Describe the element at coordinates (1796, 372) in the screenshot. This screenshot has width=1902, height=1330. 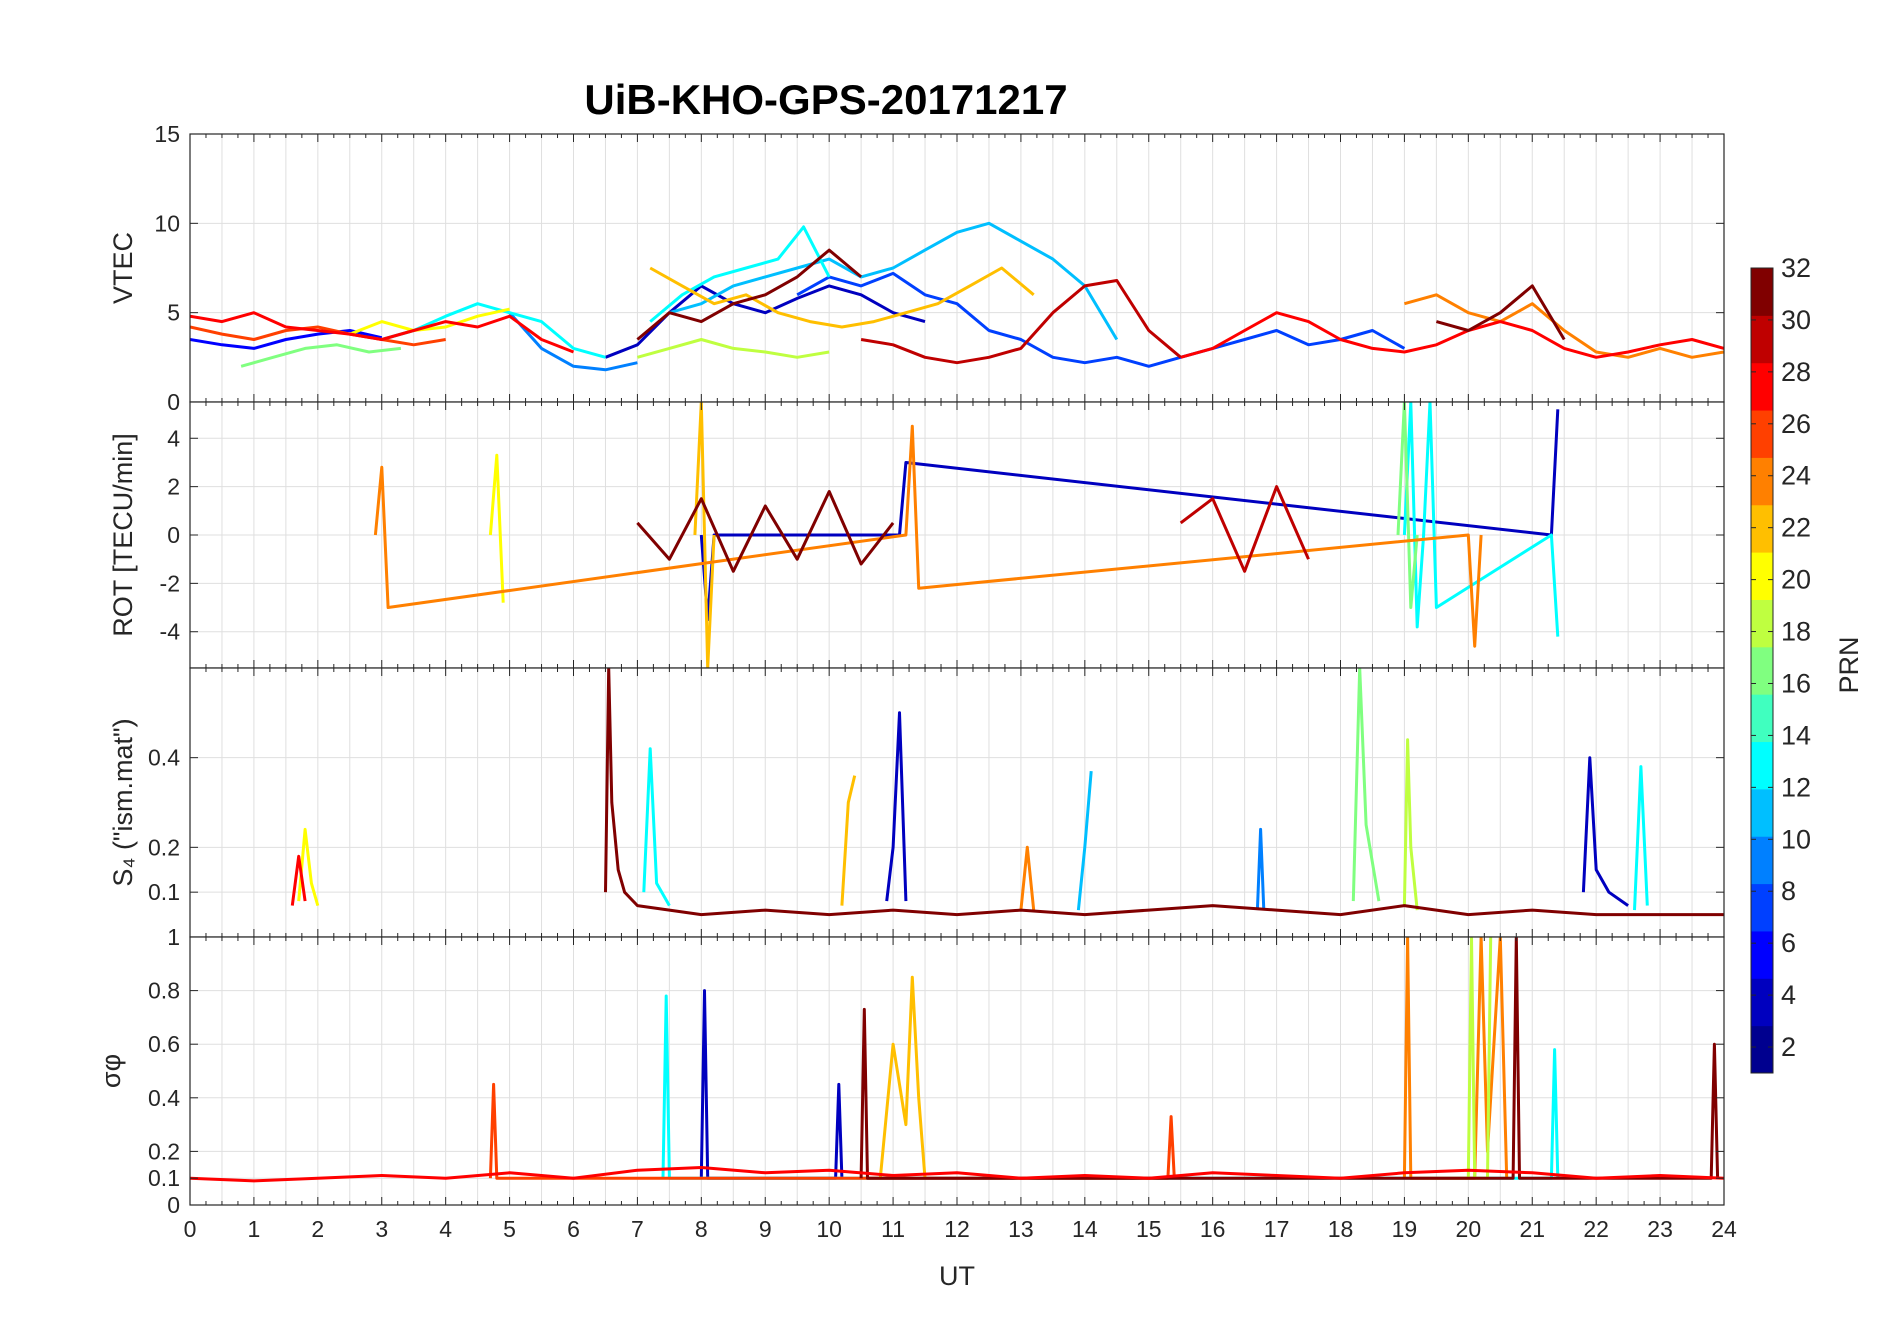
I see `colorbar-tick-label: 28` at that location.